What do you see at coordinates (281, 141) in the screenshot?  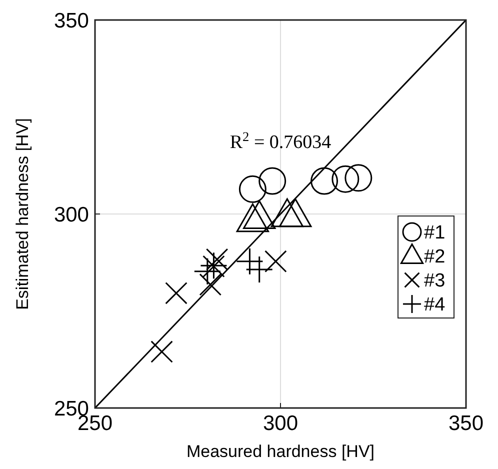 I see `annotation: R$^{2}$ = 0.76034` at bounding box center [281, 141].